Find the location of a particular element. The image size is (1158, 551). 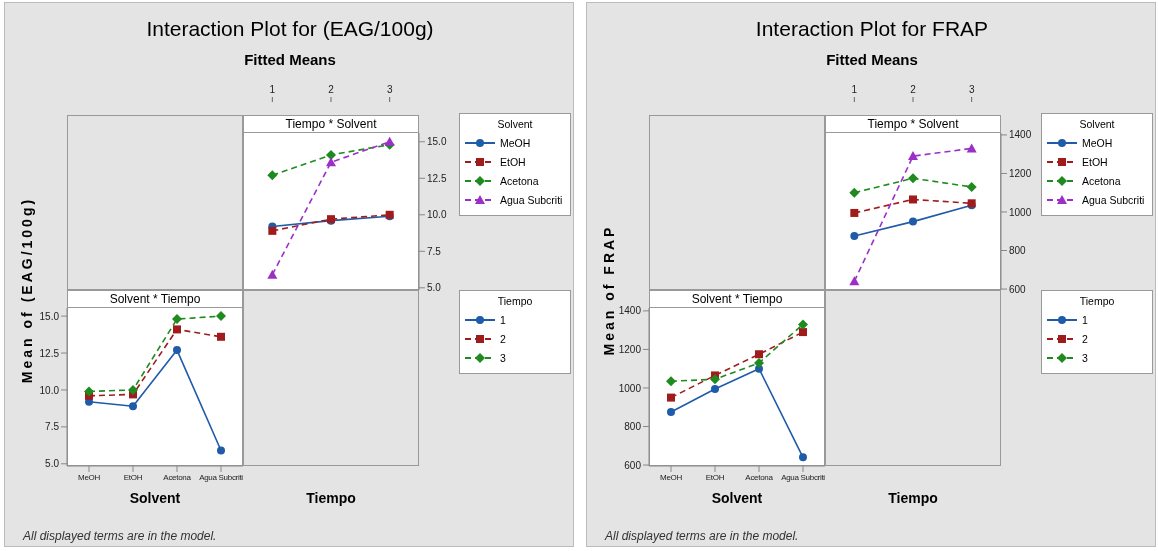

chart-title: Interaction Plot for (EAG/100g) is located at coordinates (290, 29).